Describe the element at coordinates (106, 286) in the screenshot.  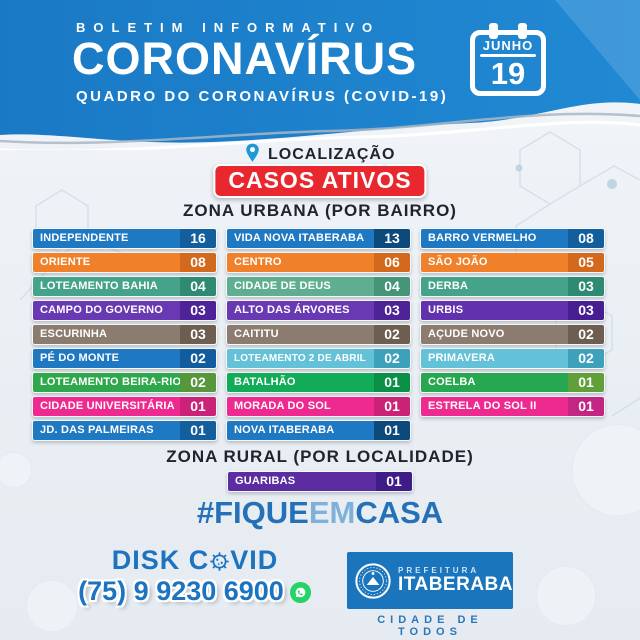
I see `bar-label: LOTEAMENTO BAHIA` at that location.